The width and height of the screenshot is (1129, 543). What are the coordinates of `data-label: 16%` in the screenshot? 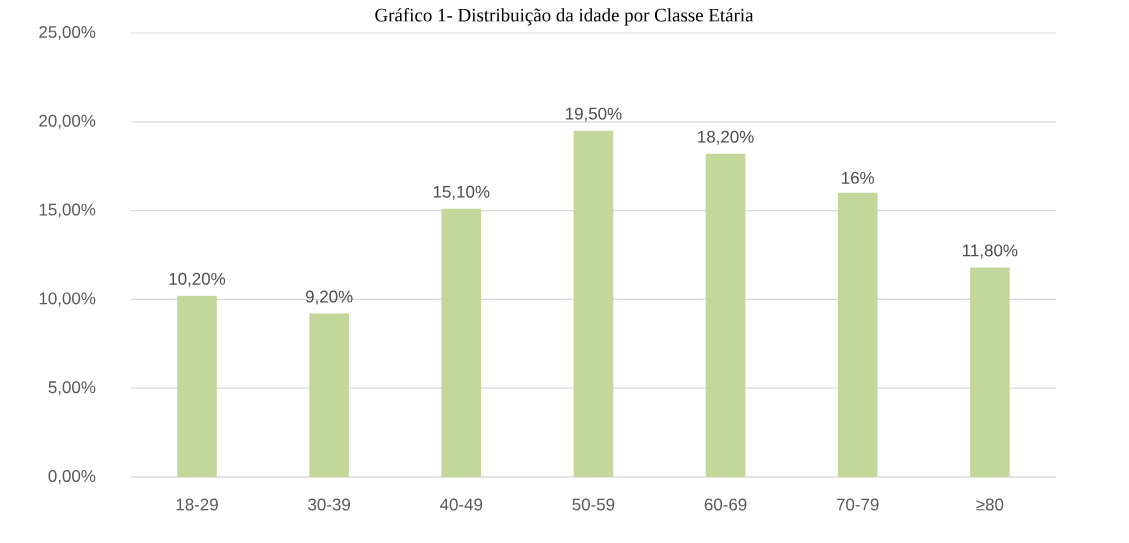 It's located at (858, 177).